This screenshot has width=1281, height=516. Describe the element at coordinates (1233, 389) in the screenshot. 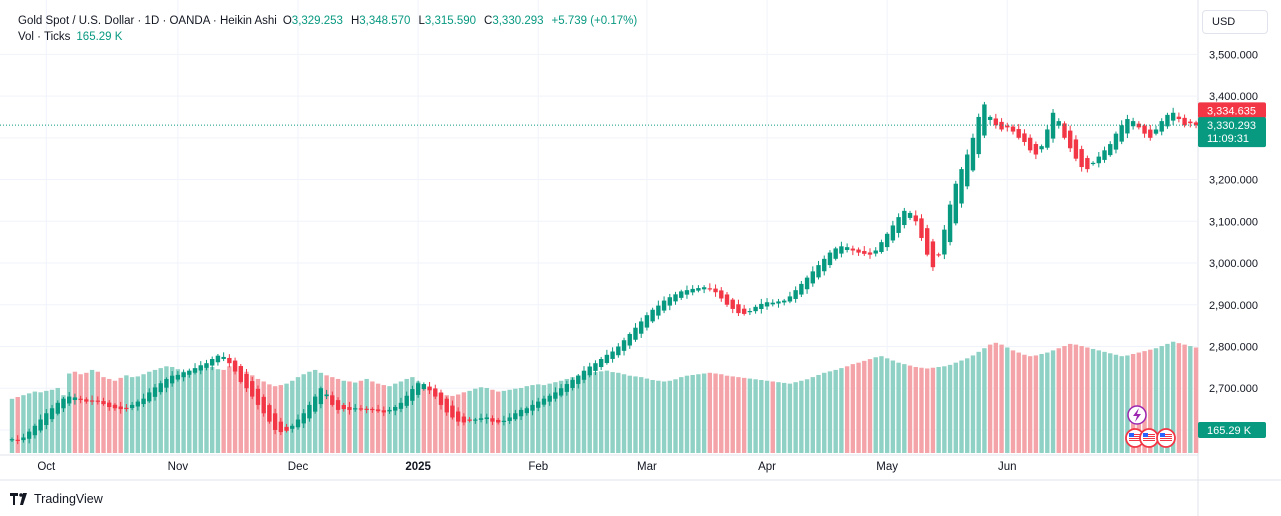

I see `y-tick-label: 2,700.000` at that location.